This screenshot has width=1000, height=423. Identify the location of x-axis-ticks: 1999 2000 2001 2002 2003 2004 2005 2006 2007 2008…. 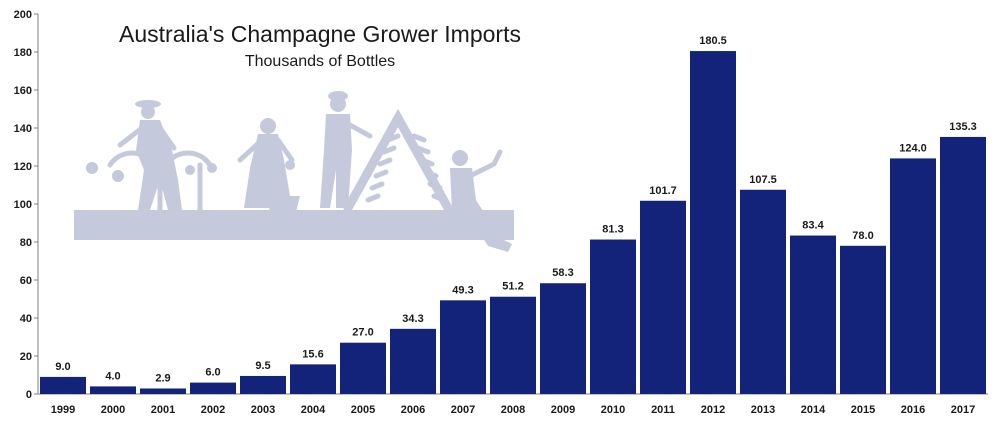
(513, 410).